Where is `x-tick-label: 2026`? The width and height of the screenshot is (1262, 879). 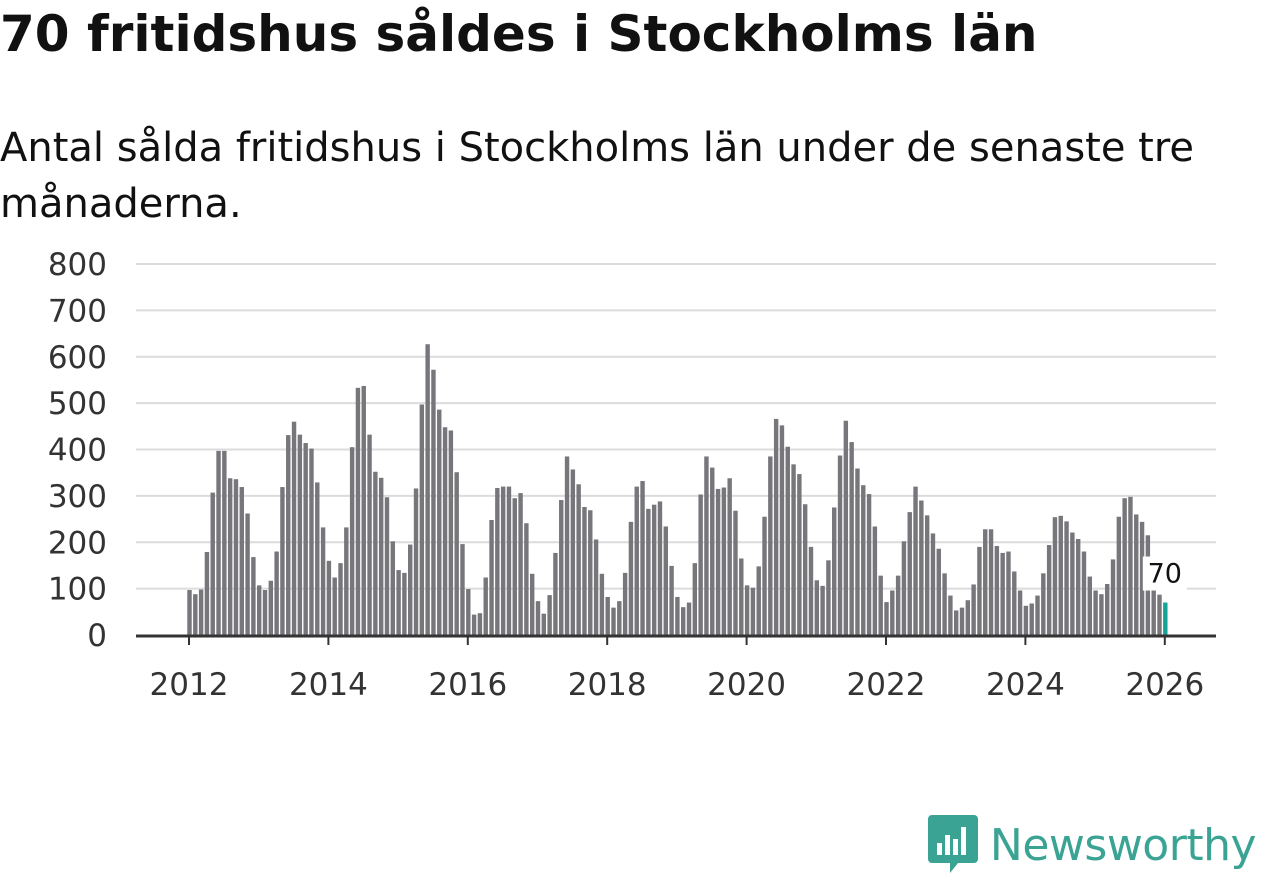
x-tick-label: 2026 is located at coordinates (1164, 685).